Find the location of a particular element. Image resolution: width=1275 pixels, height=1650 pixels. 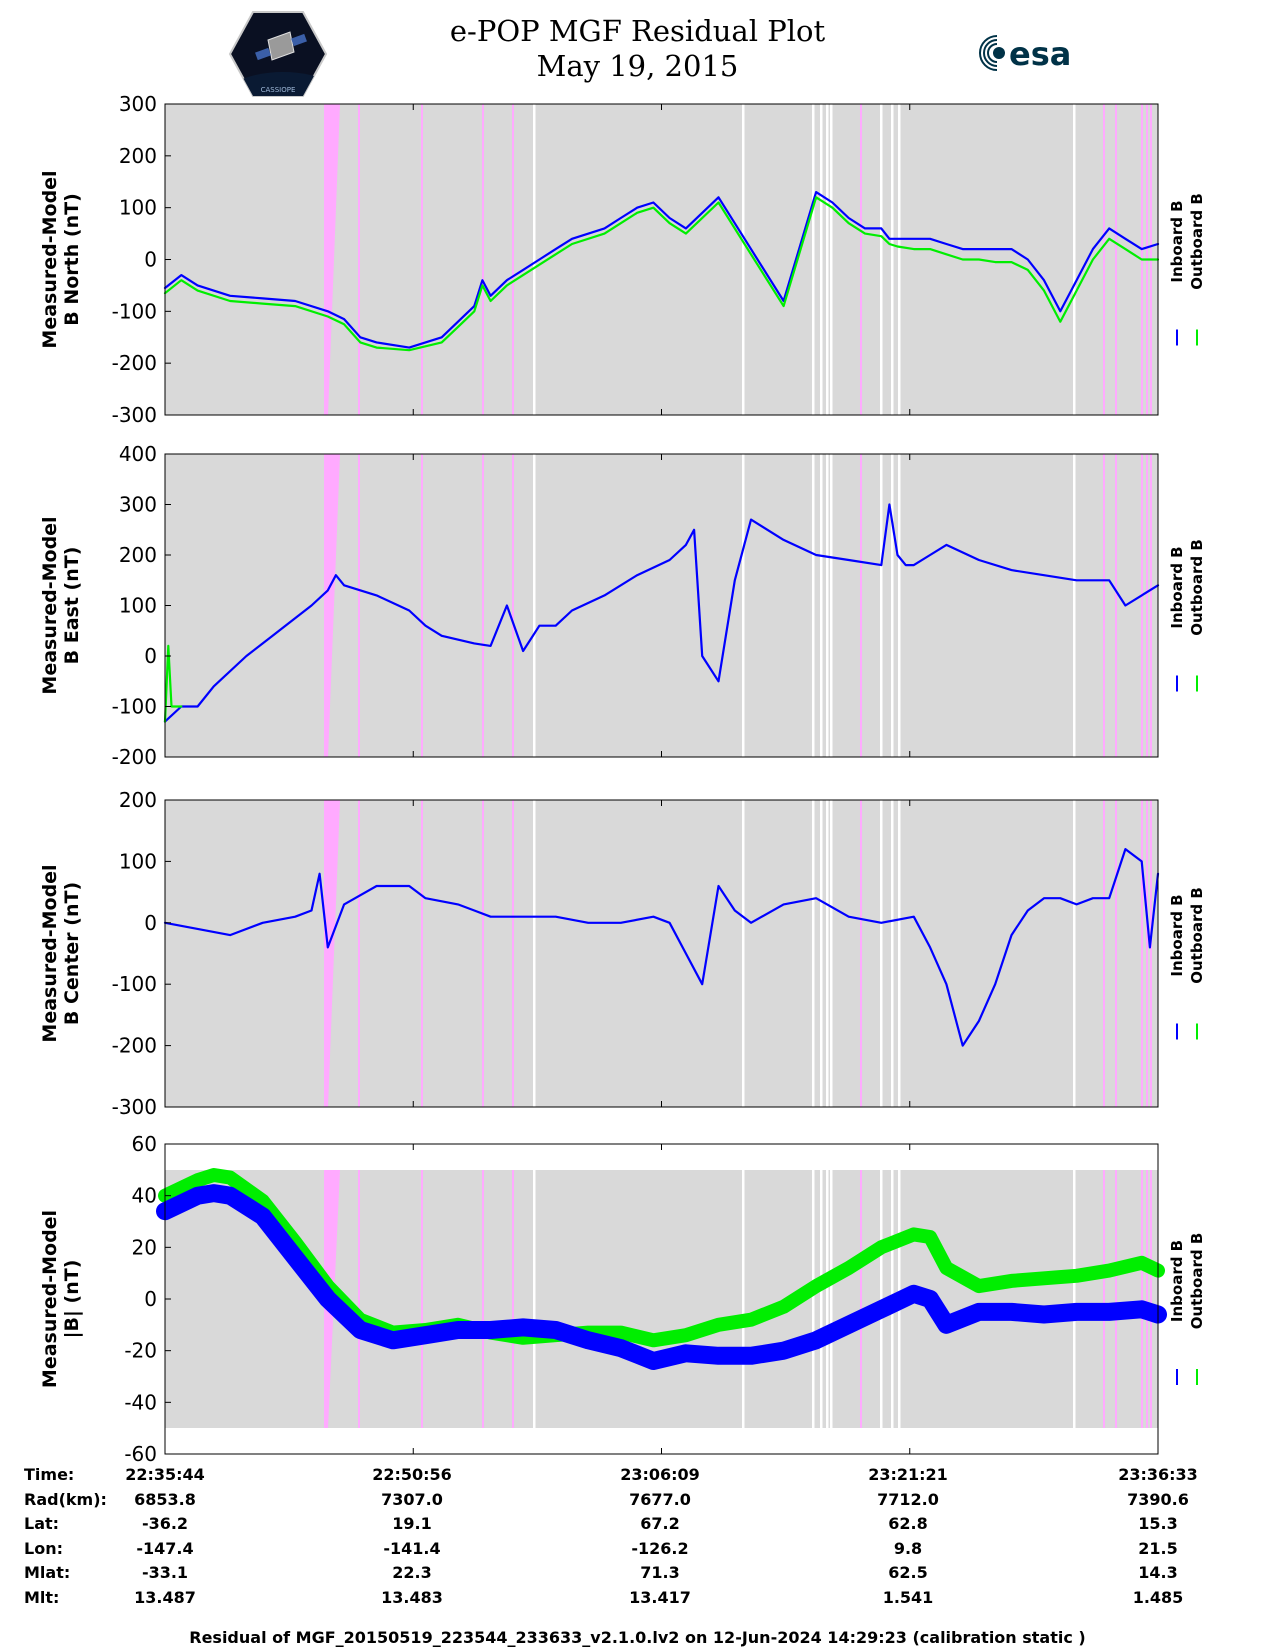

y-axis-label: B East (nT) is located at coordinates (72, 606).